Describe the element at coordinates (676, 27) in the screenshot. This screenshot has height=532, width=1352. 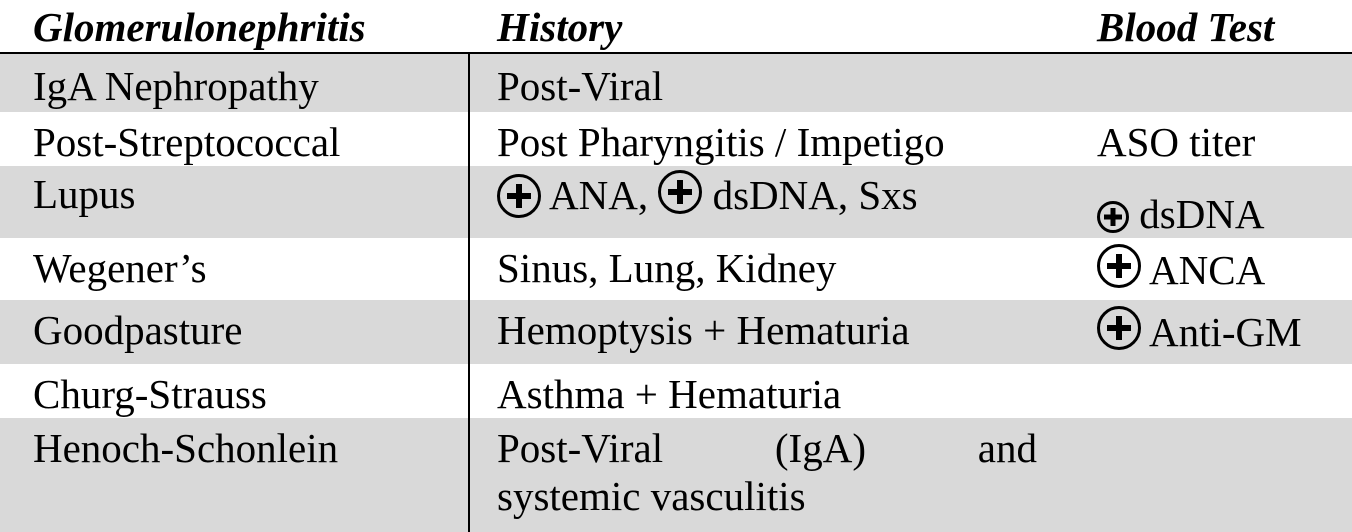
I see `table-header: Glomerulonephritis History Blood Test` at that location.